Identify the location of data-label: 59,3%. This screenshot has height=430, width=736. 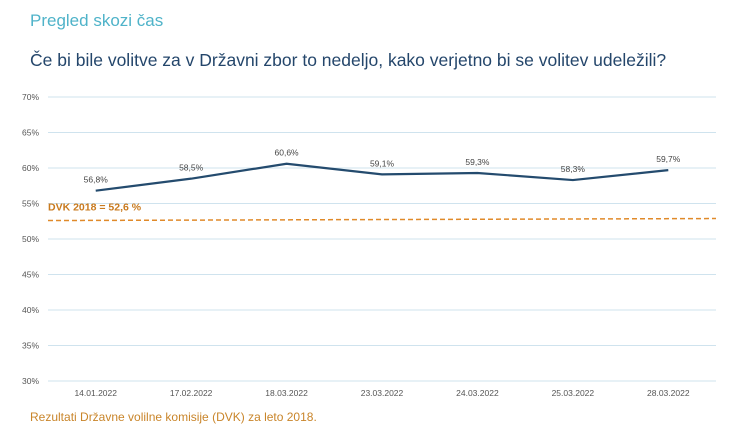
(477, 162).